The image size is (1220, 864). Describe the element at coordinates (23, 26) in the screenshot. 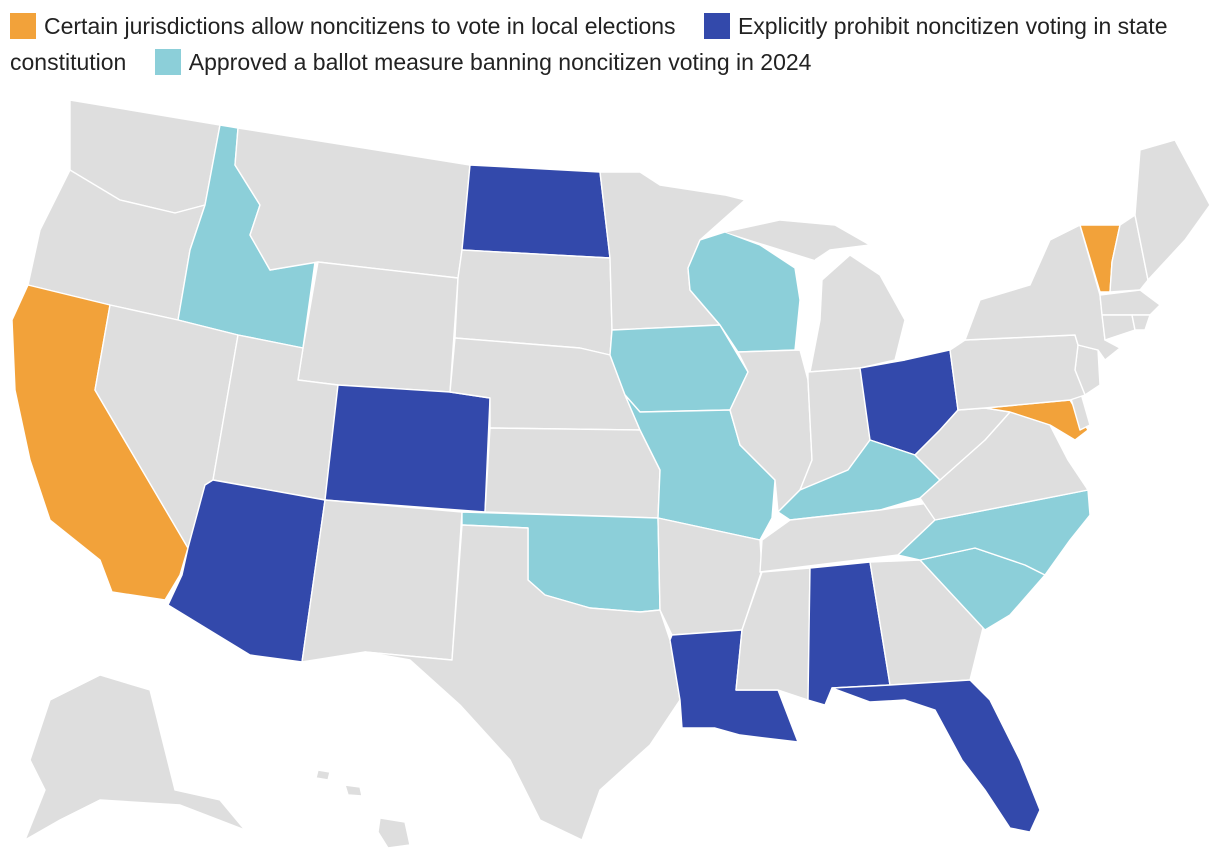

I see `legend-swatch-allow-local` at that location.